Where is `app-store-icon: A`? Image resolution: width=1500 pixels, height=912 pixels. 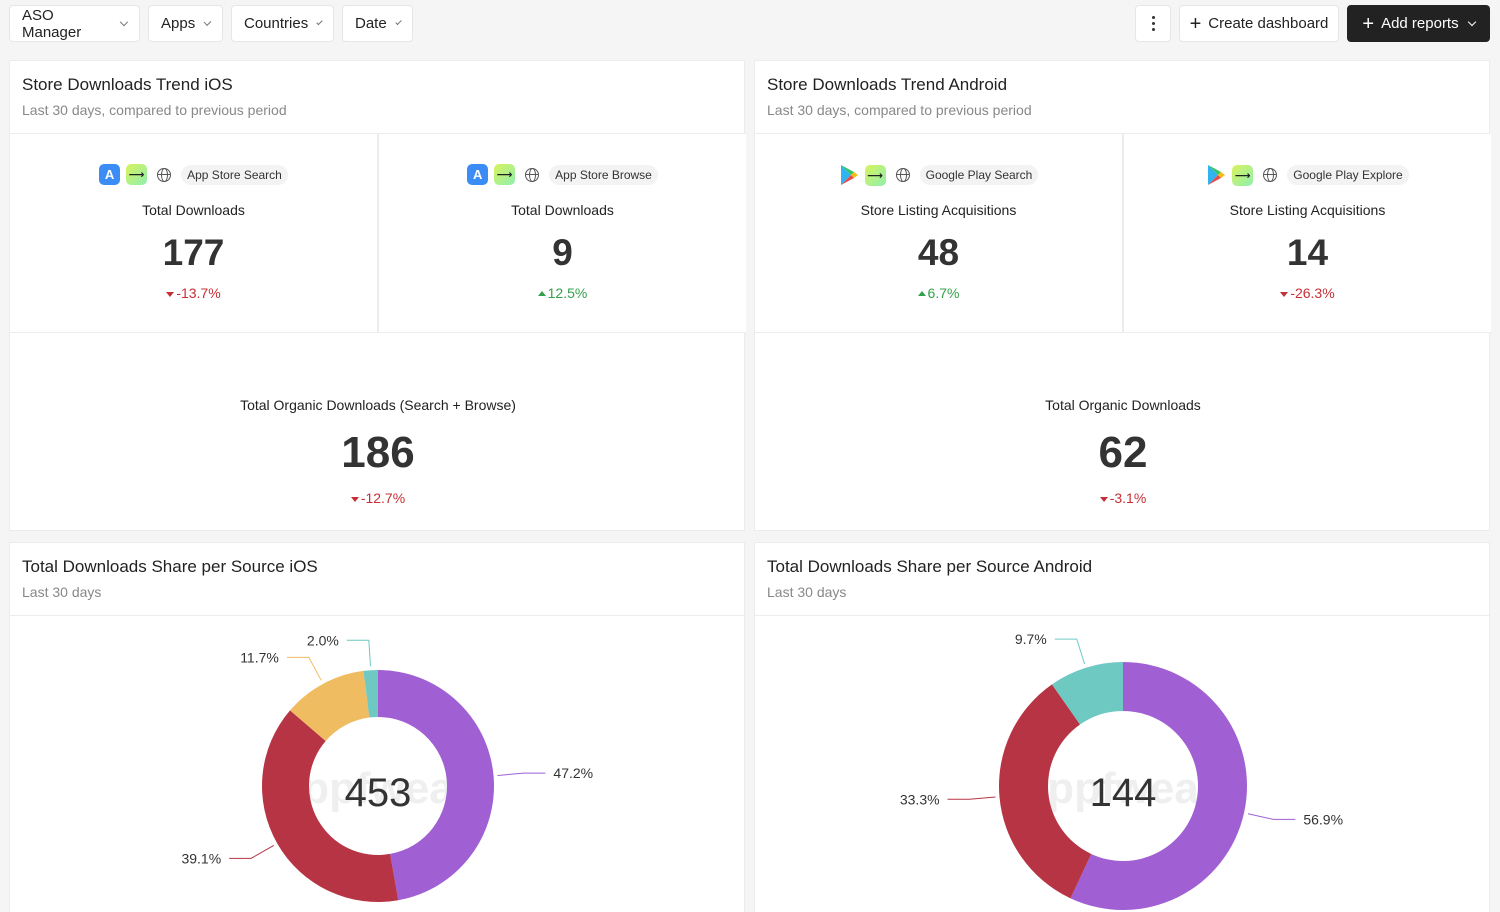 app-store-icon: A is located at coordinates (478, 174).